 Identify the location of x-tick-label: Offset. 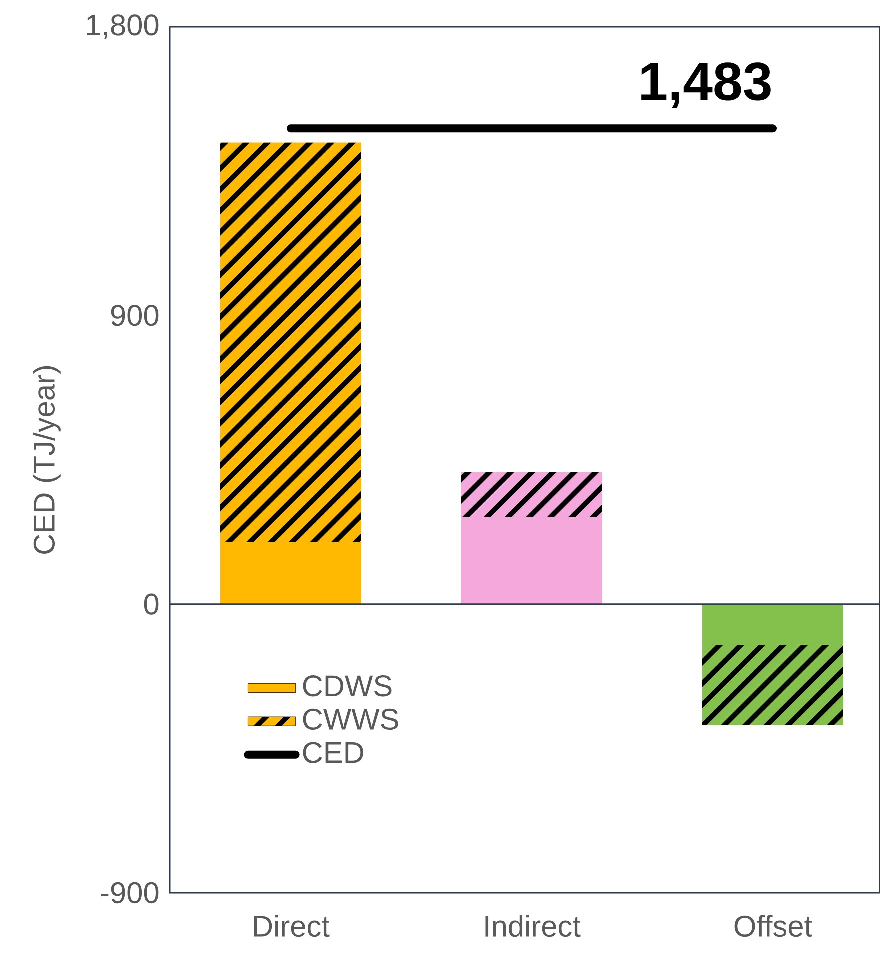
(773, 926).